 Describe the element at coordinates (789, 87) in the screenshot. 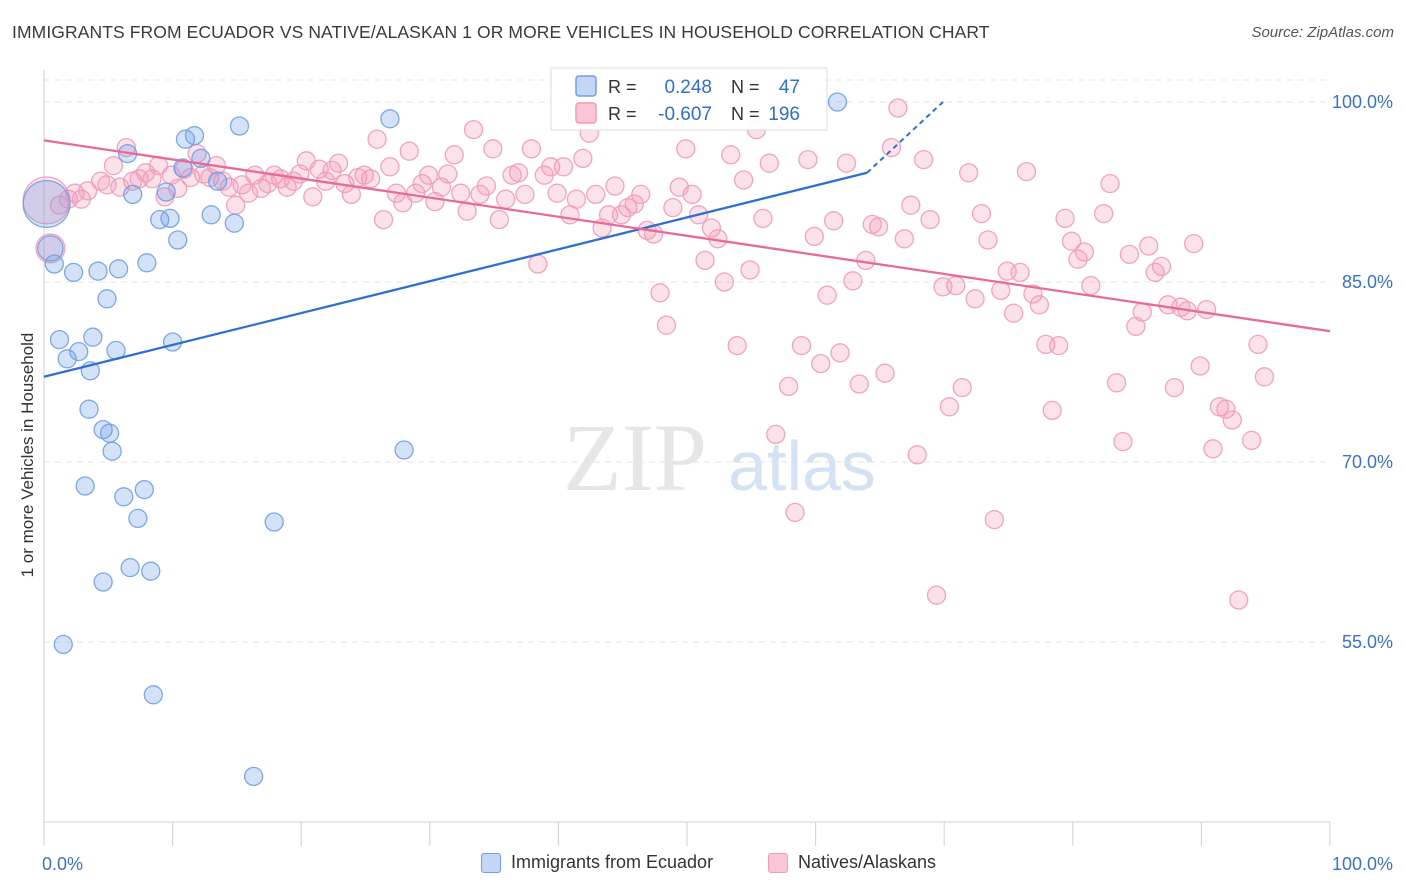

I see `legend-n-value-ecuador: 47` at that location.